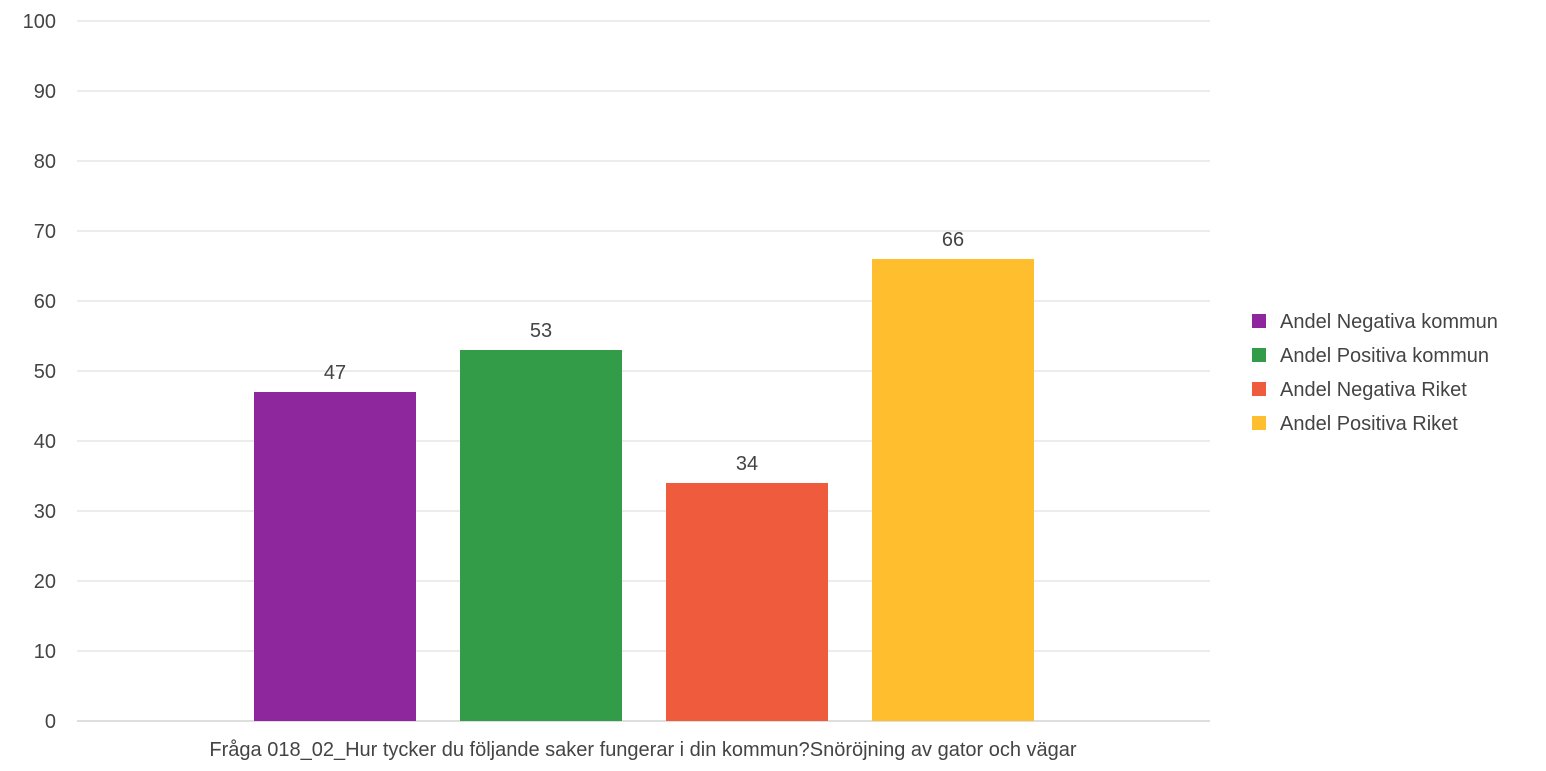 This screenshot has width=1546, height=771. I want to click on y-tick-label: 0, so click(50, 722).